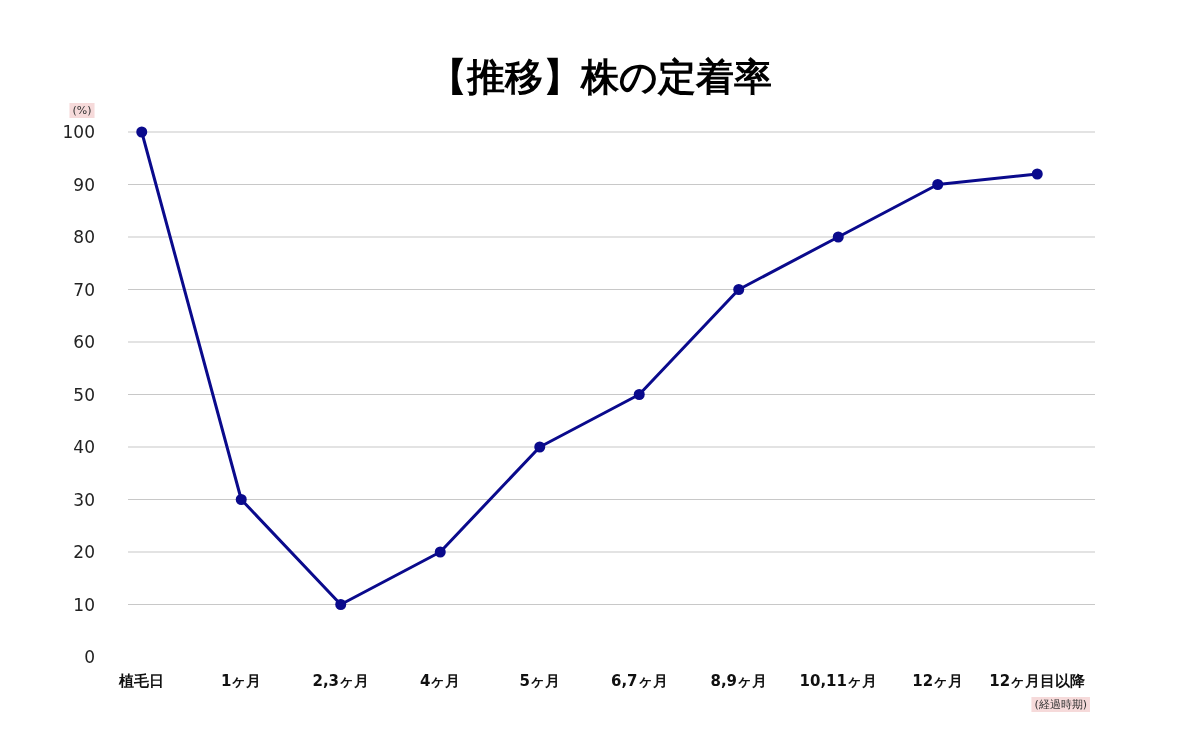  What do you see at coordinates (84, 447) in the screenshot?
I see `y-tick-label: 40` at bounding box center [84, 447].